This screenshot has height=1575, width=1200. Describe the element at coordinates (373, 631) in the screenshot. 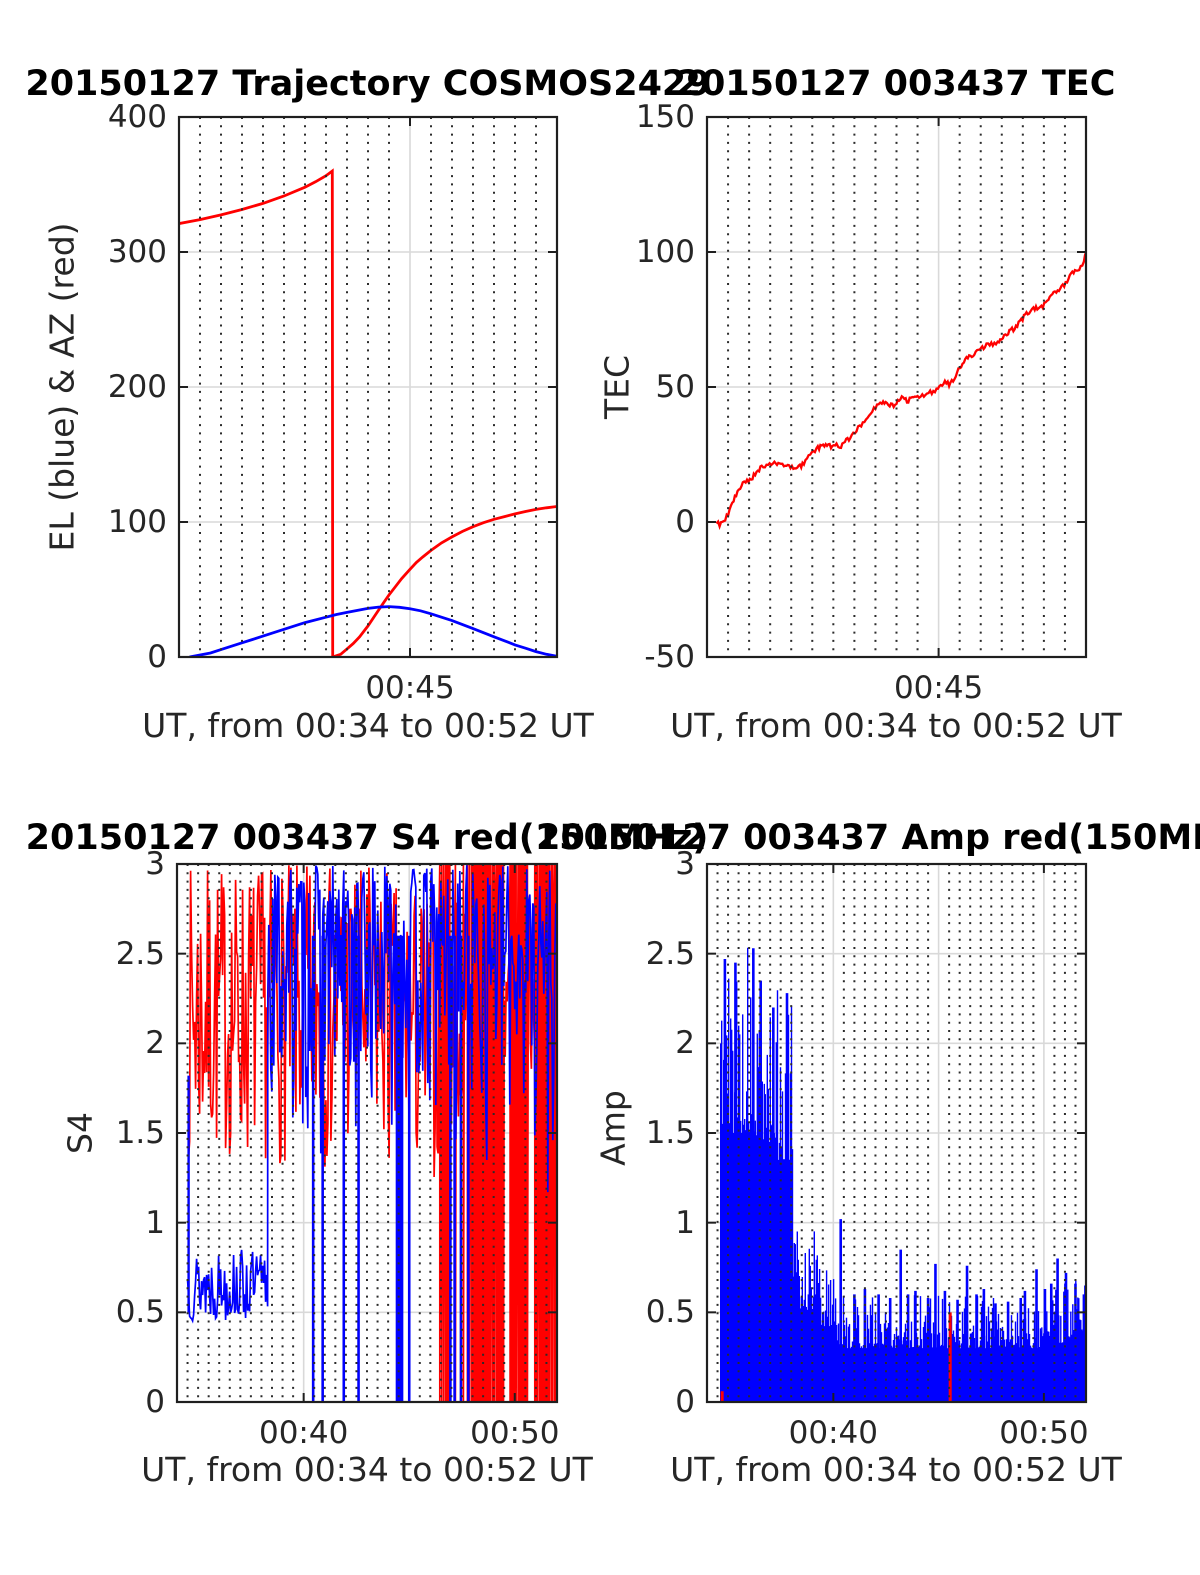

I see `series-elevation-blue` at that location.